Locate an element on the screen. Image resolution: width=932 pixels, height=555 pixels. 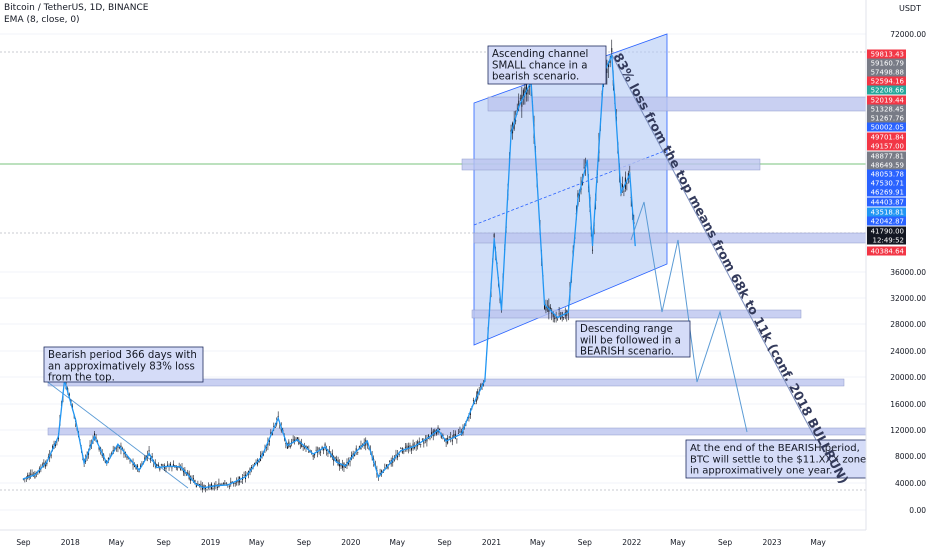
annotation-box-descending-range is located at coordinates (633, 339).